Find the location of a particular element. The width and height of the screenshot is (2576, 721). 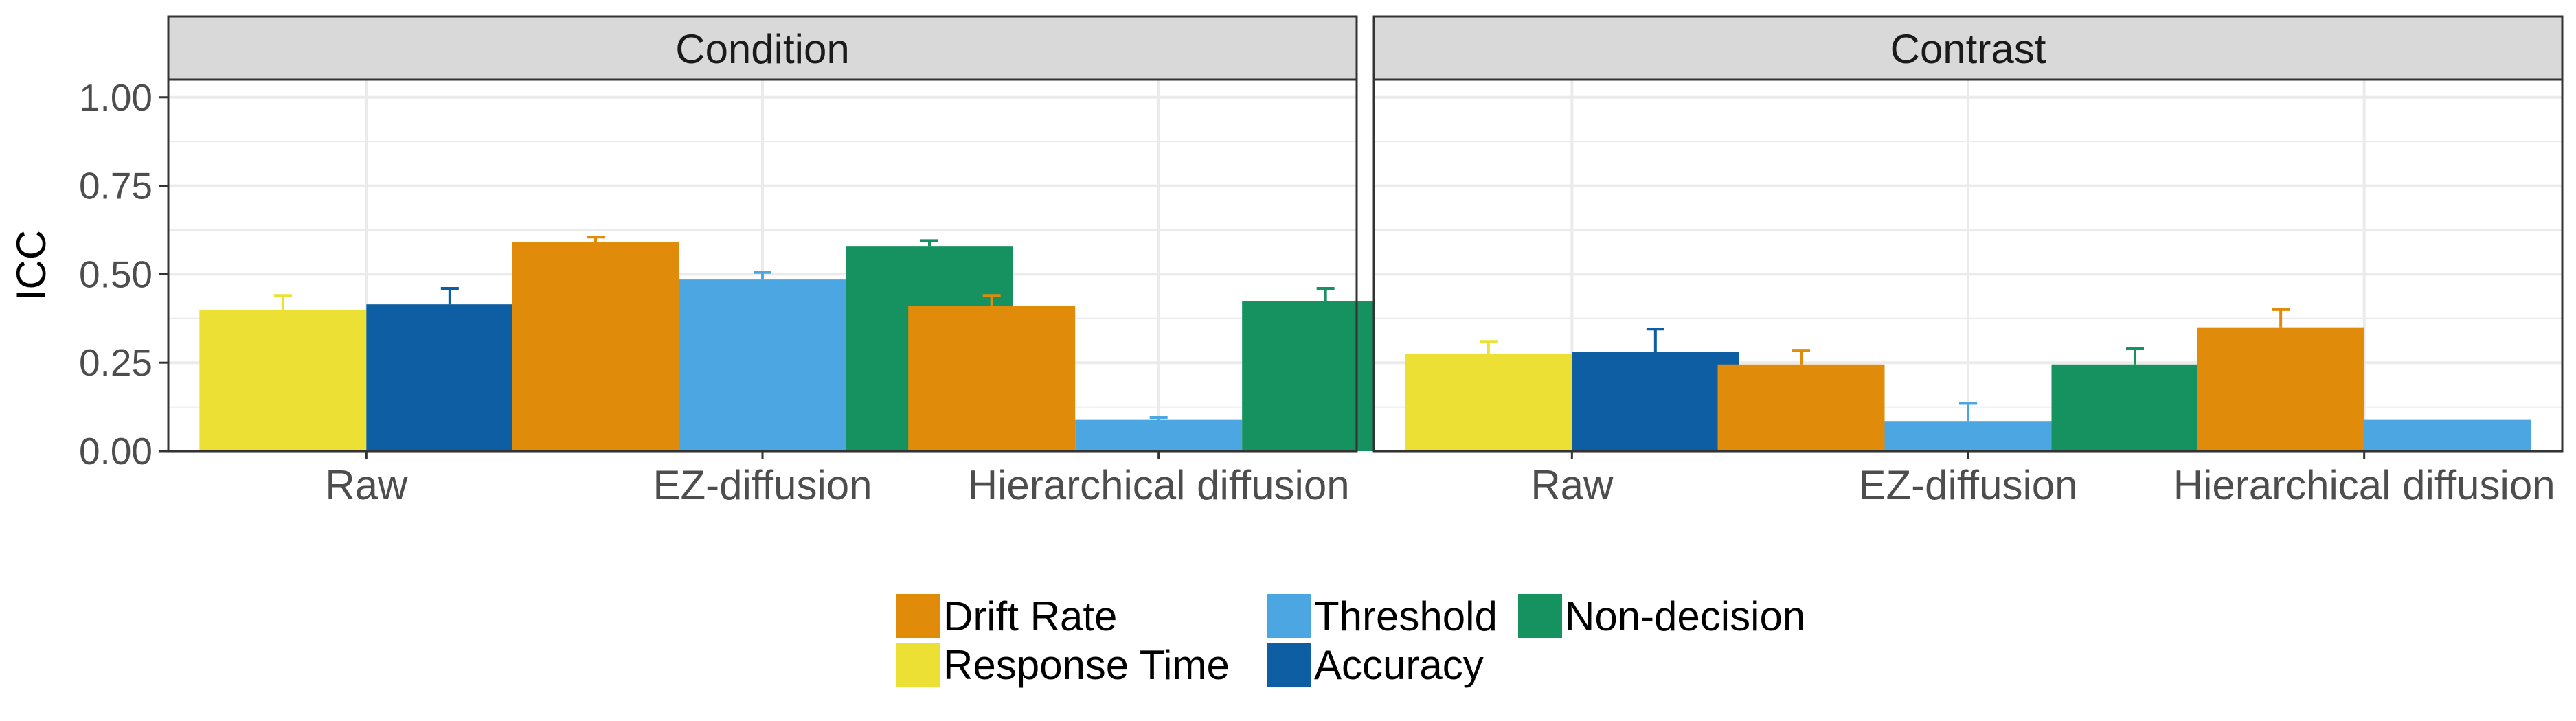

bar-non-decision is located at coordinates (2135, 407).